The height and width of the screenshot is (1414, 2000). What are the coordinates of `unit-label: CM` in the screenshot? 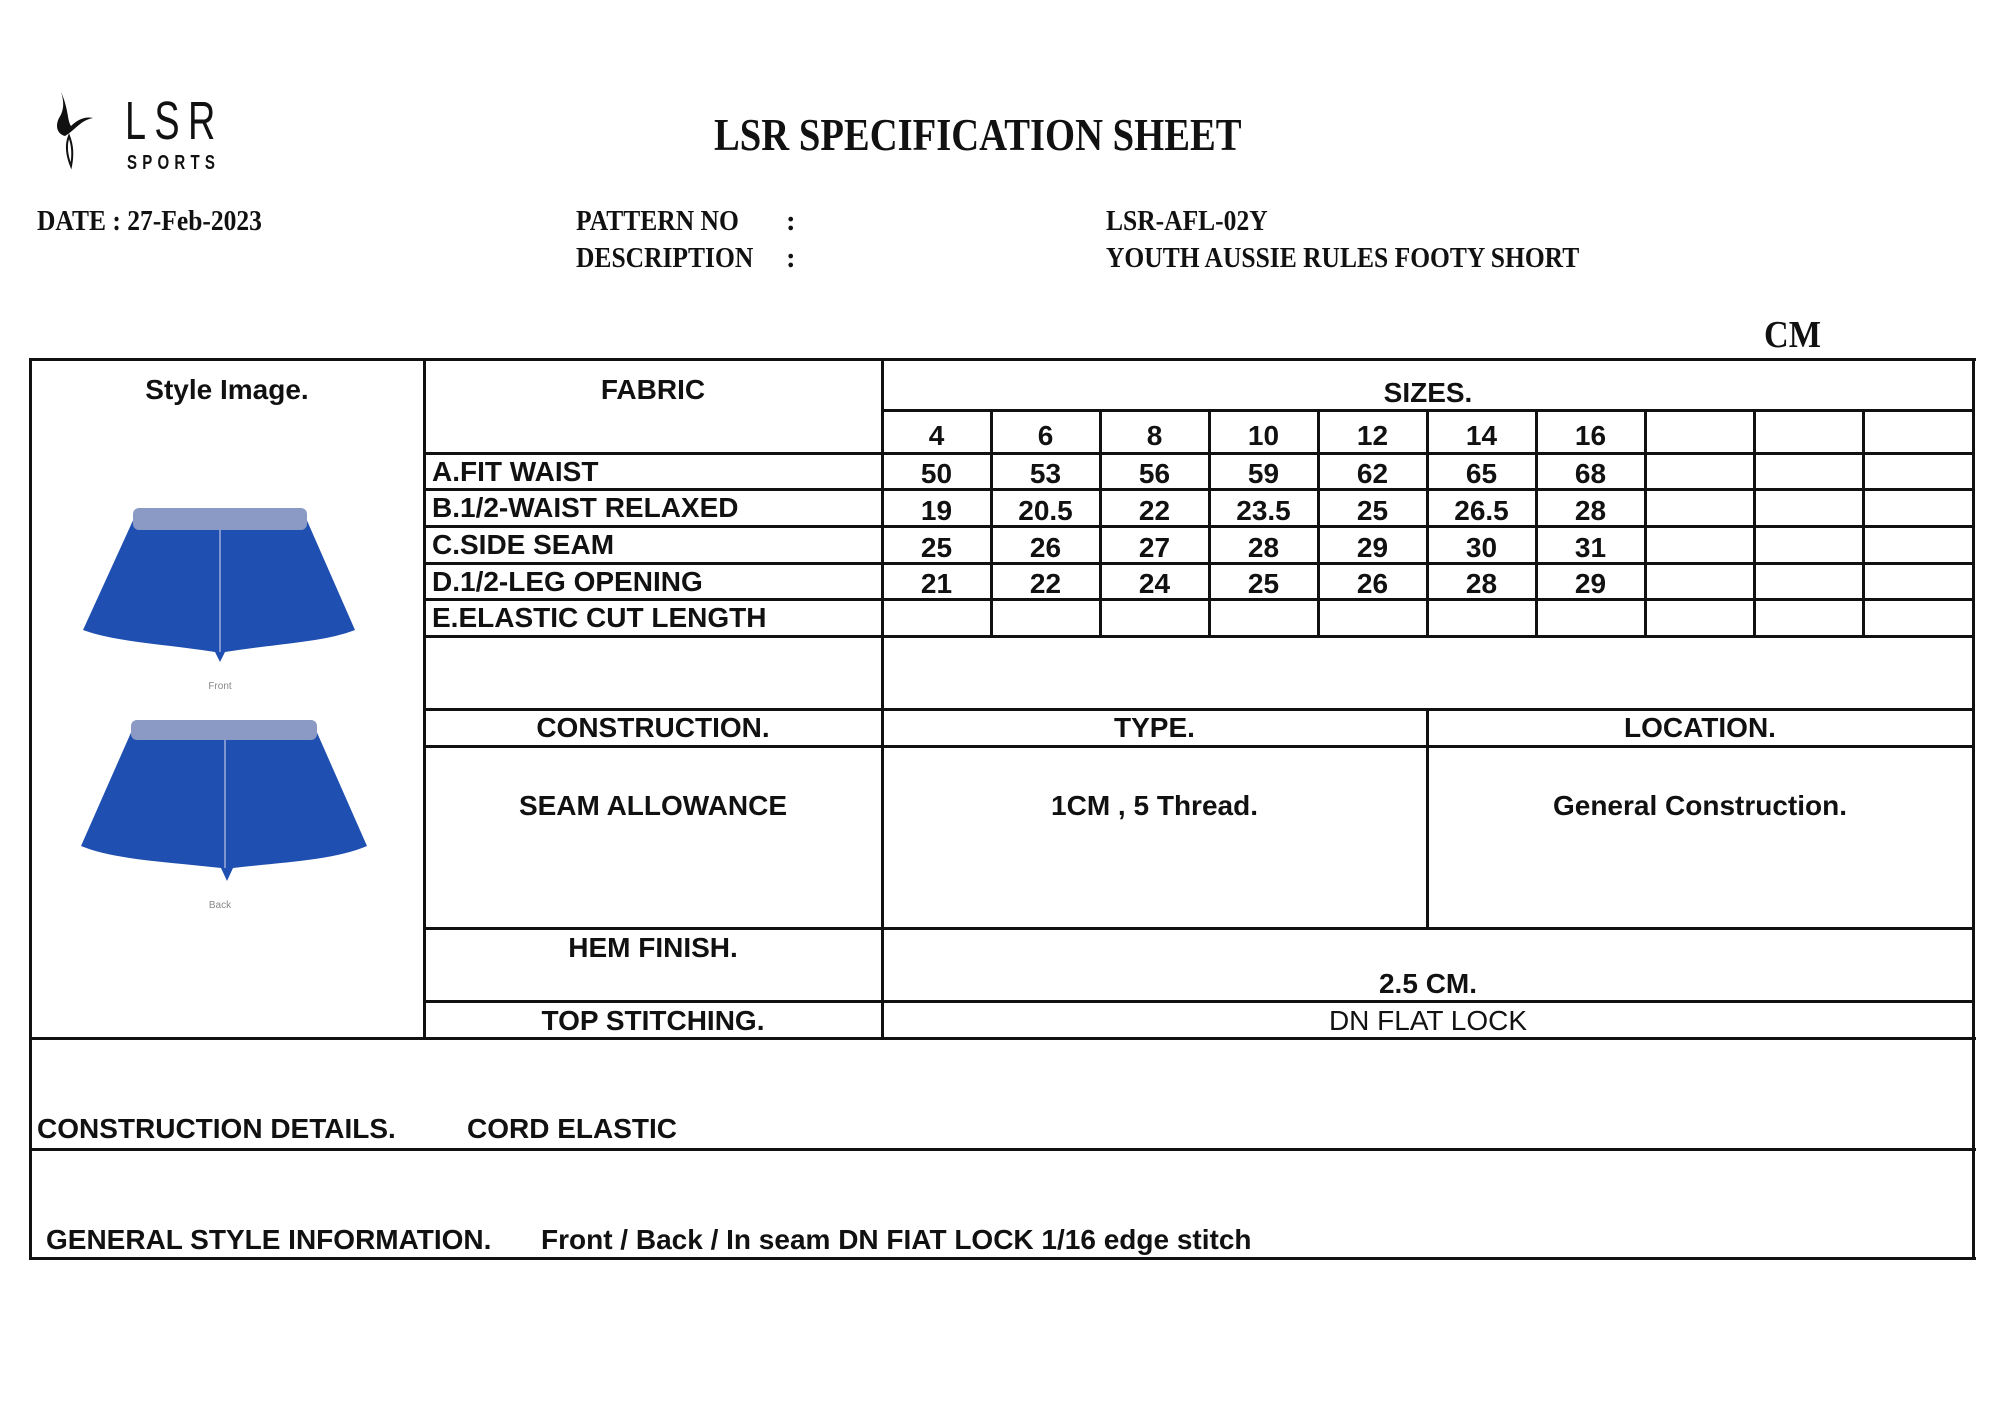 It's located at (1792, 335).